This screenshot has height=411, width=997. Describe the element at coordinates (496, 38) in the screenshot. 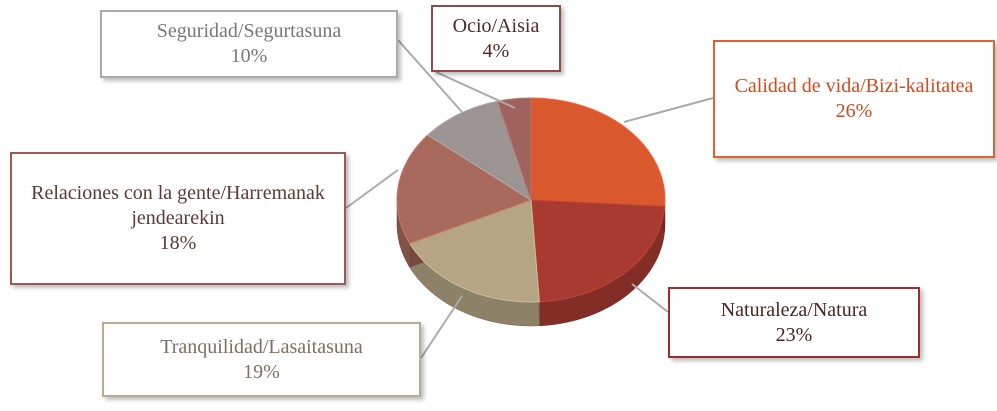

I see `data-label-box: Ocio/Aisia 4%` at that location.